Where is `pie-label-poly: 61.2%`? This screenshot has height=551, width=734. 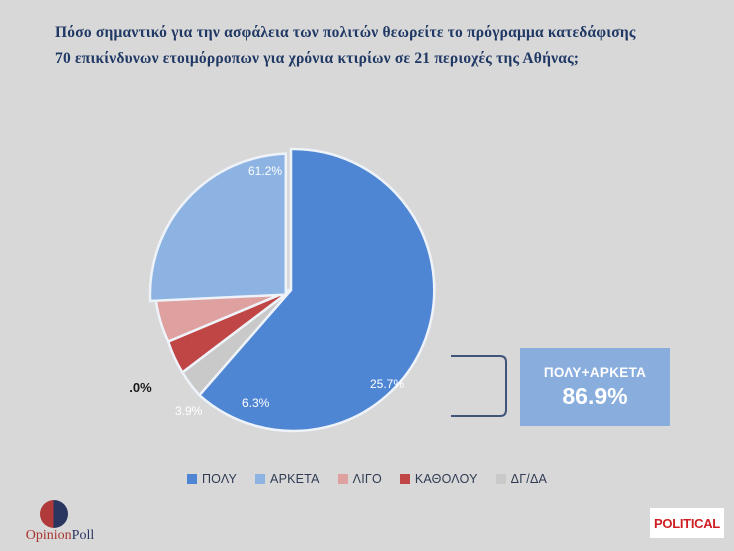 pie-label-poly: 61.2% is located at coordinates (265, 171).